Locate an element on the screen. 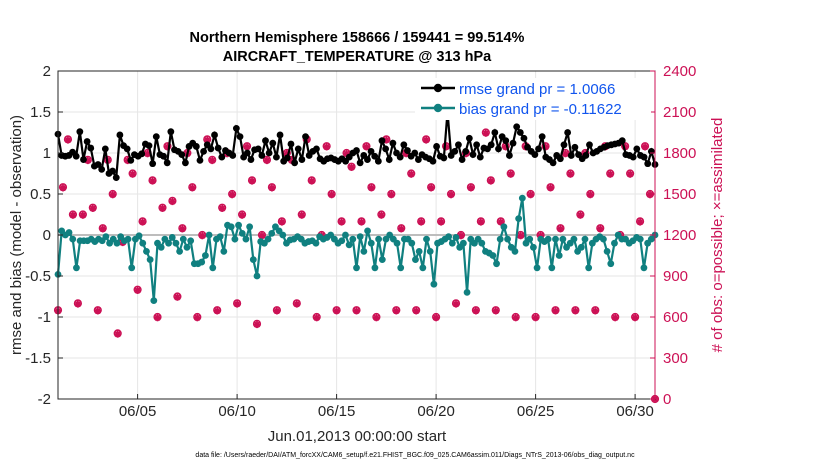 The width and height of the screenshot is (830, 470). right-y-tick-label: 1800 is located at coordinates (679, 153).